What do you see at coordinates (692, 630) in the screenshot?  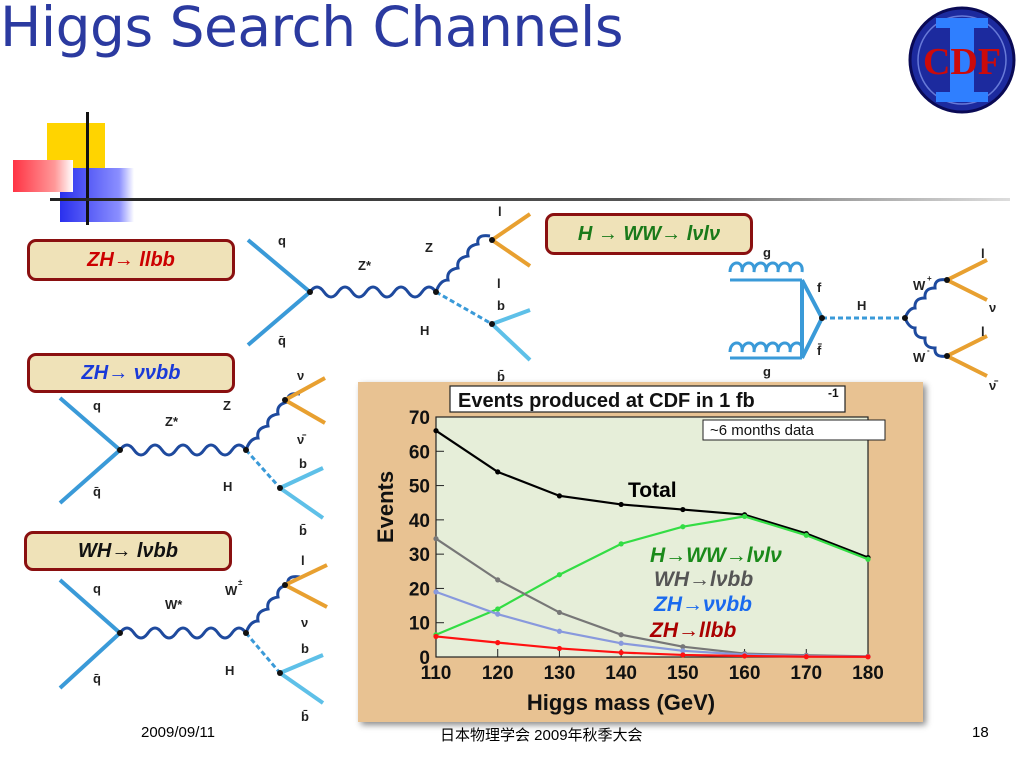 I see `series-label: ZH→llbb` at bounding box center [692, 630].